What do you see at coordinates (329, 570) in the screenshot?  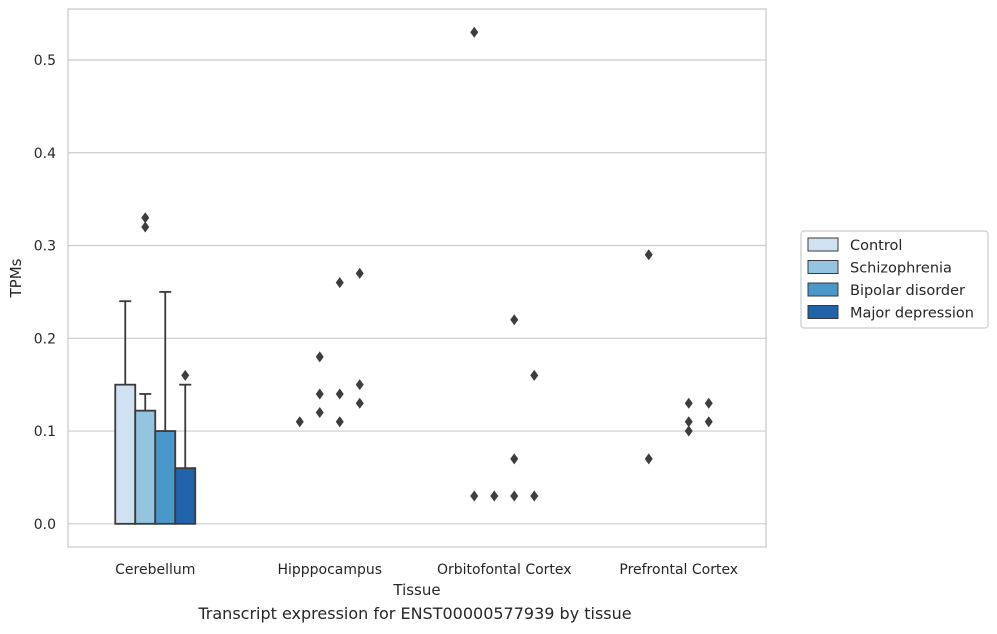 I see `x-tick-label: Hipppocampus` at bounding box center [329, 570].